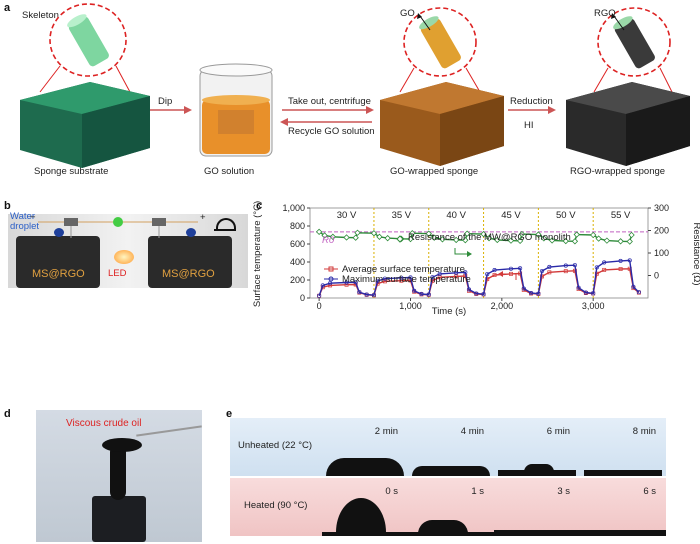 The height and width of the screenshot is (544, 700). What do you see at coordinates (402, 215) in the screenshot?
I see `voltage-label: 35 V` at bounding box center [402, 215].